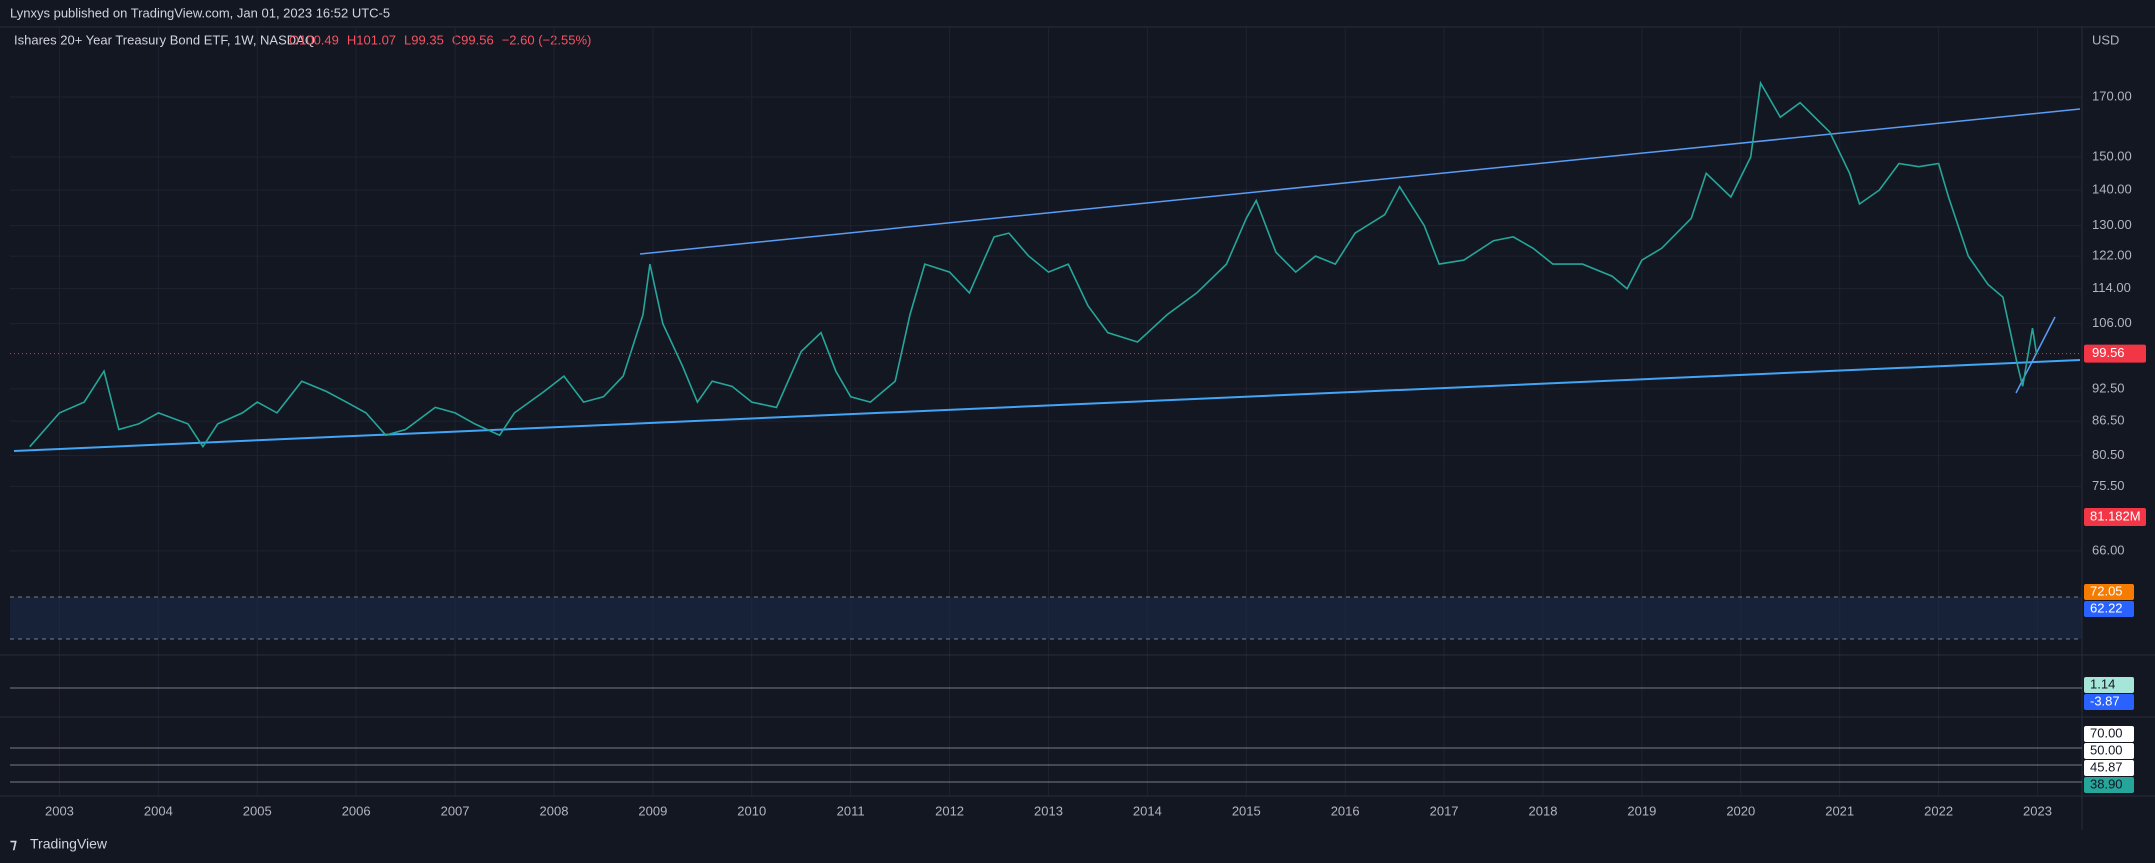 The height and width of the screenshot is (863, 2155). I want to click on x-tick-label: 2006, so click(356, 810).